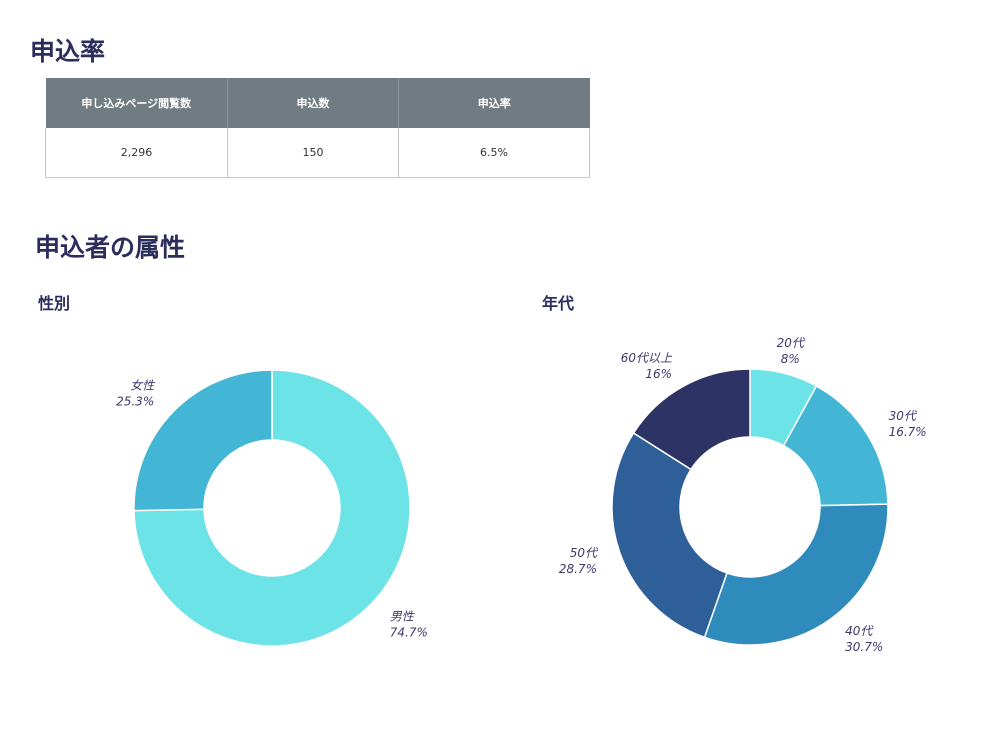 This screenshot has height=748, width=986. Describe the element at coordinates (313, 153) in the screenshot. I see `cell-applications: 150` at that location.